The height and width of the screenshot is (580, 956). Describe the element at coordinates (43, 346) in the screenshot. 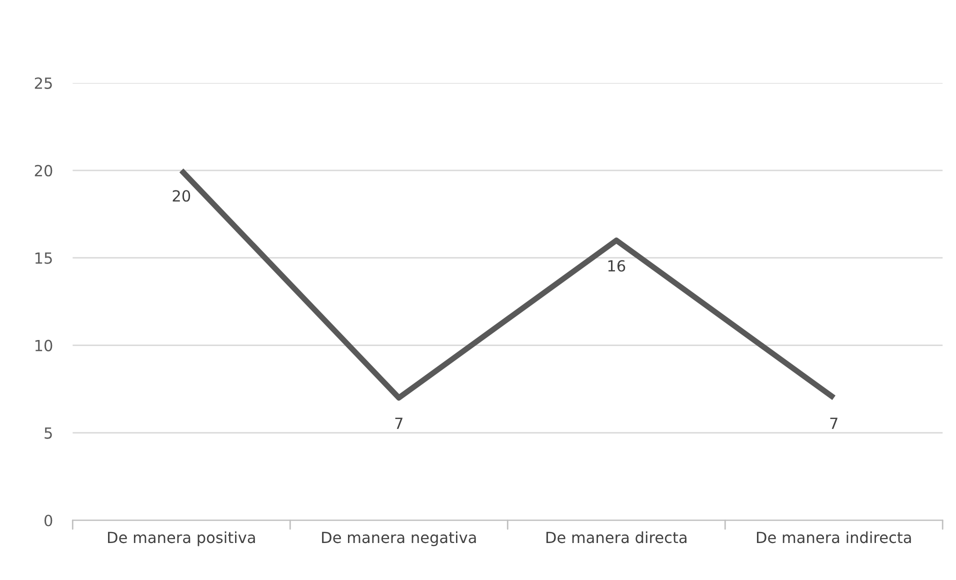

I see `y-tick-label: 10` at that location.